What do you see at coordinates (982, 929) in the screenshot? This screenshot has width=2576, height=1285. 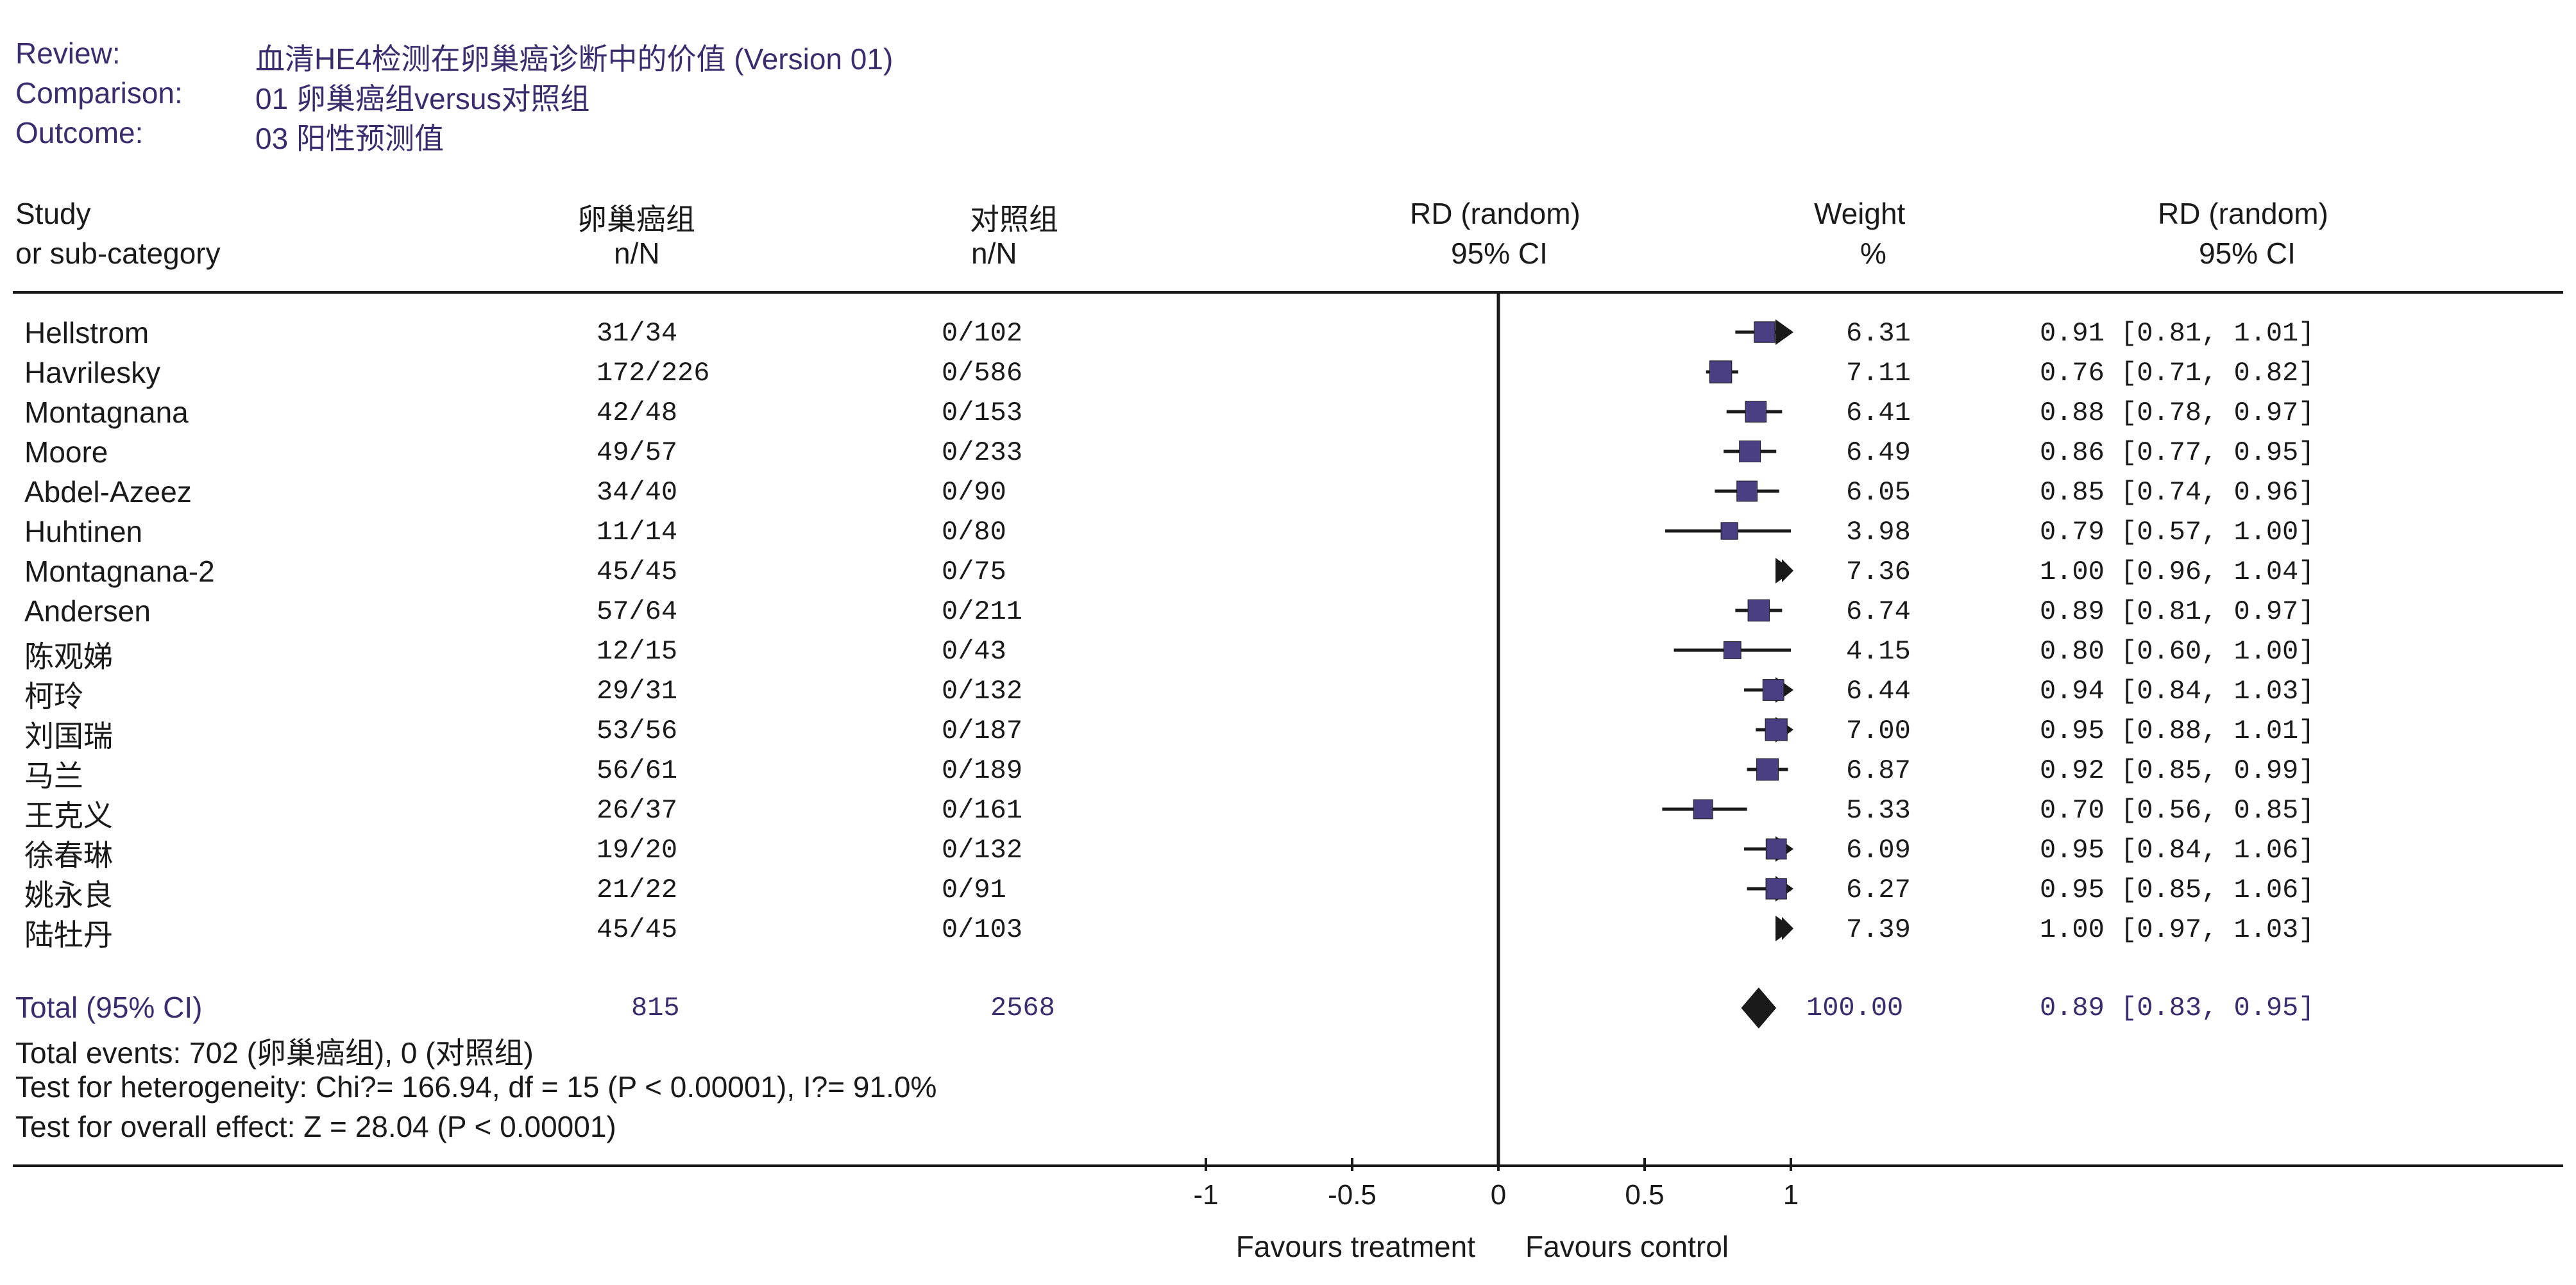 I see `study-group2: 0/103` at bounding box center [982, 929].